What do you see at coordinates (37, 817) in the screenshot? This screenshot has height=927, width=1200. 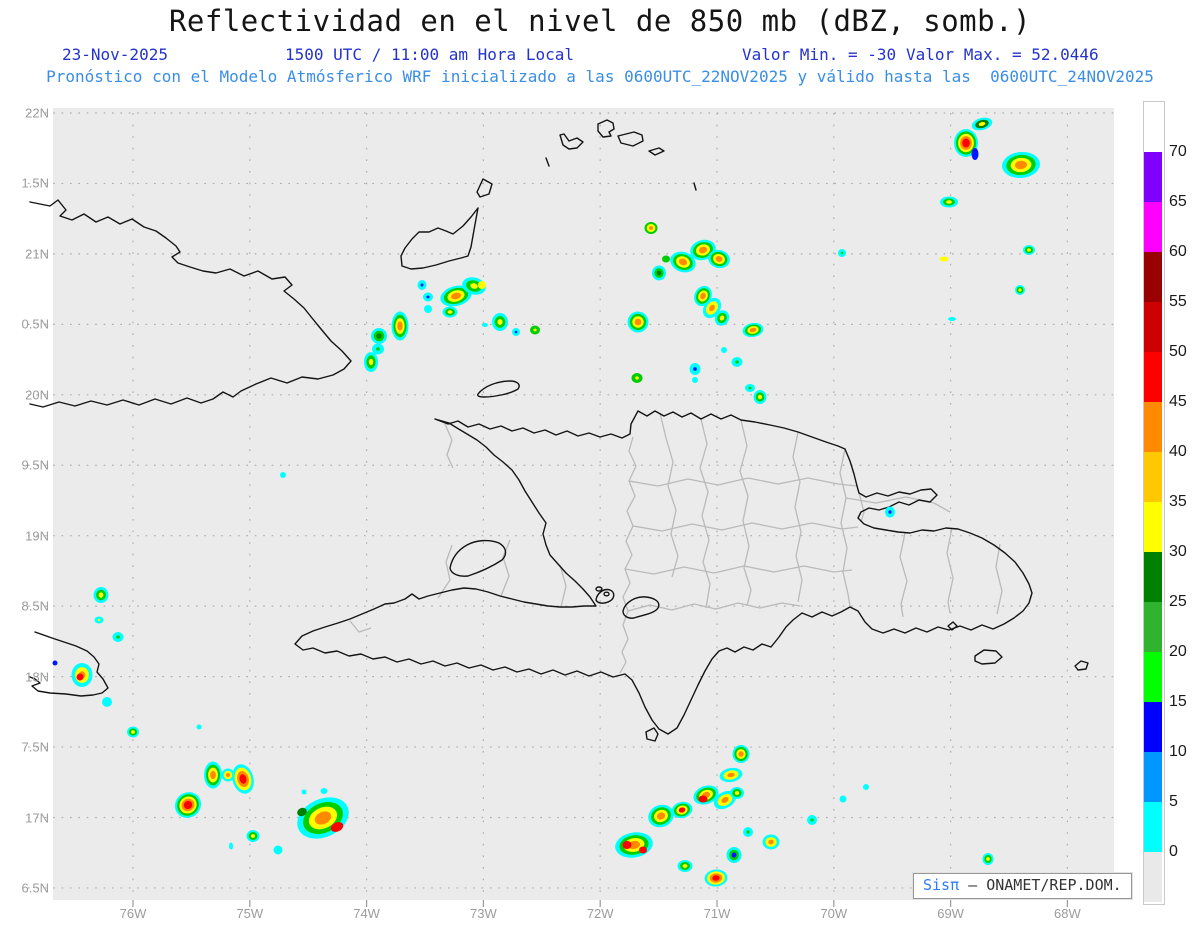 I see `lat-tick-label: 17N` at bounding box center [37, 817].